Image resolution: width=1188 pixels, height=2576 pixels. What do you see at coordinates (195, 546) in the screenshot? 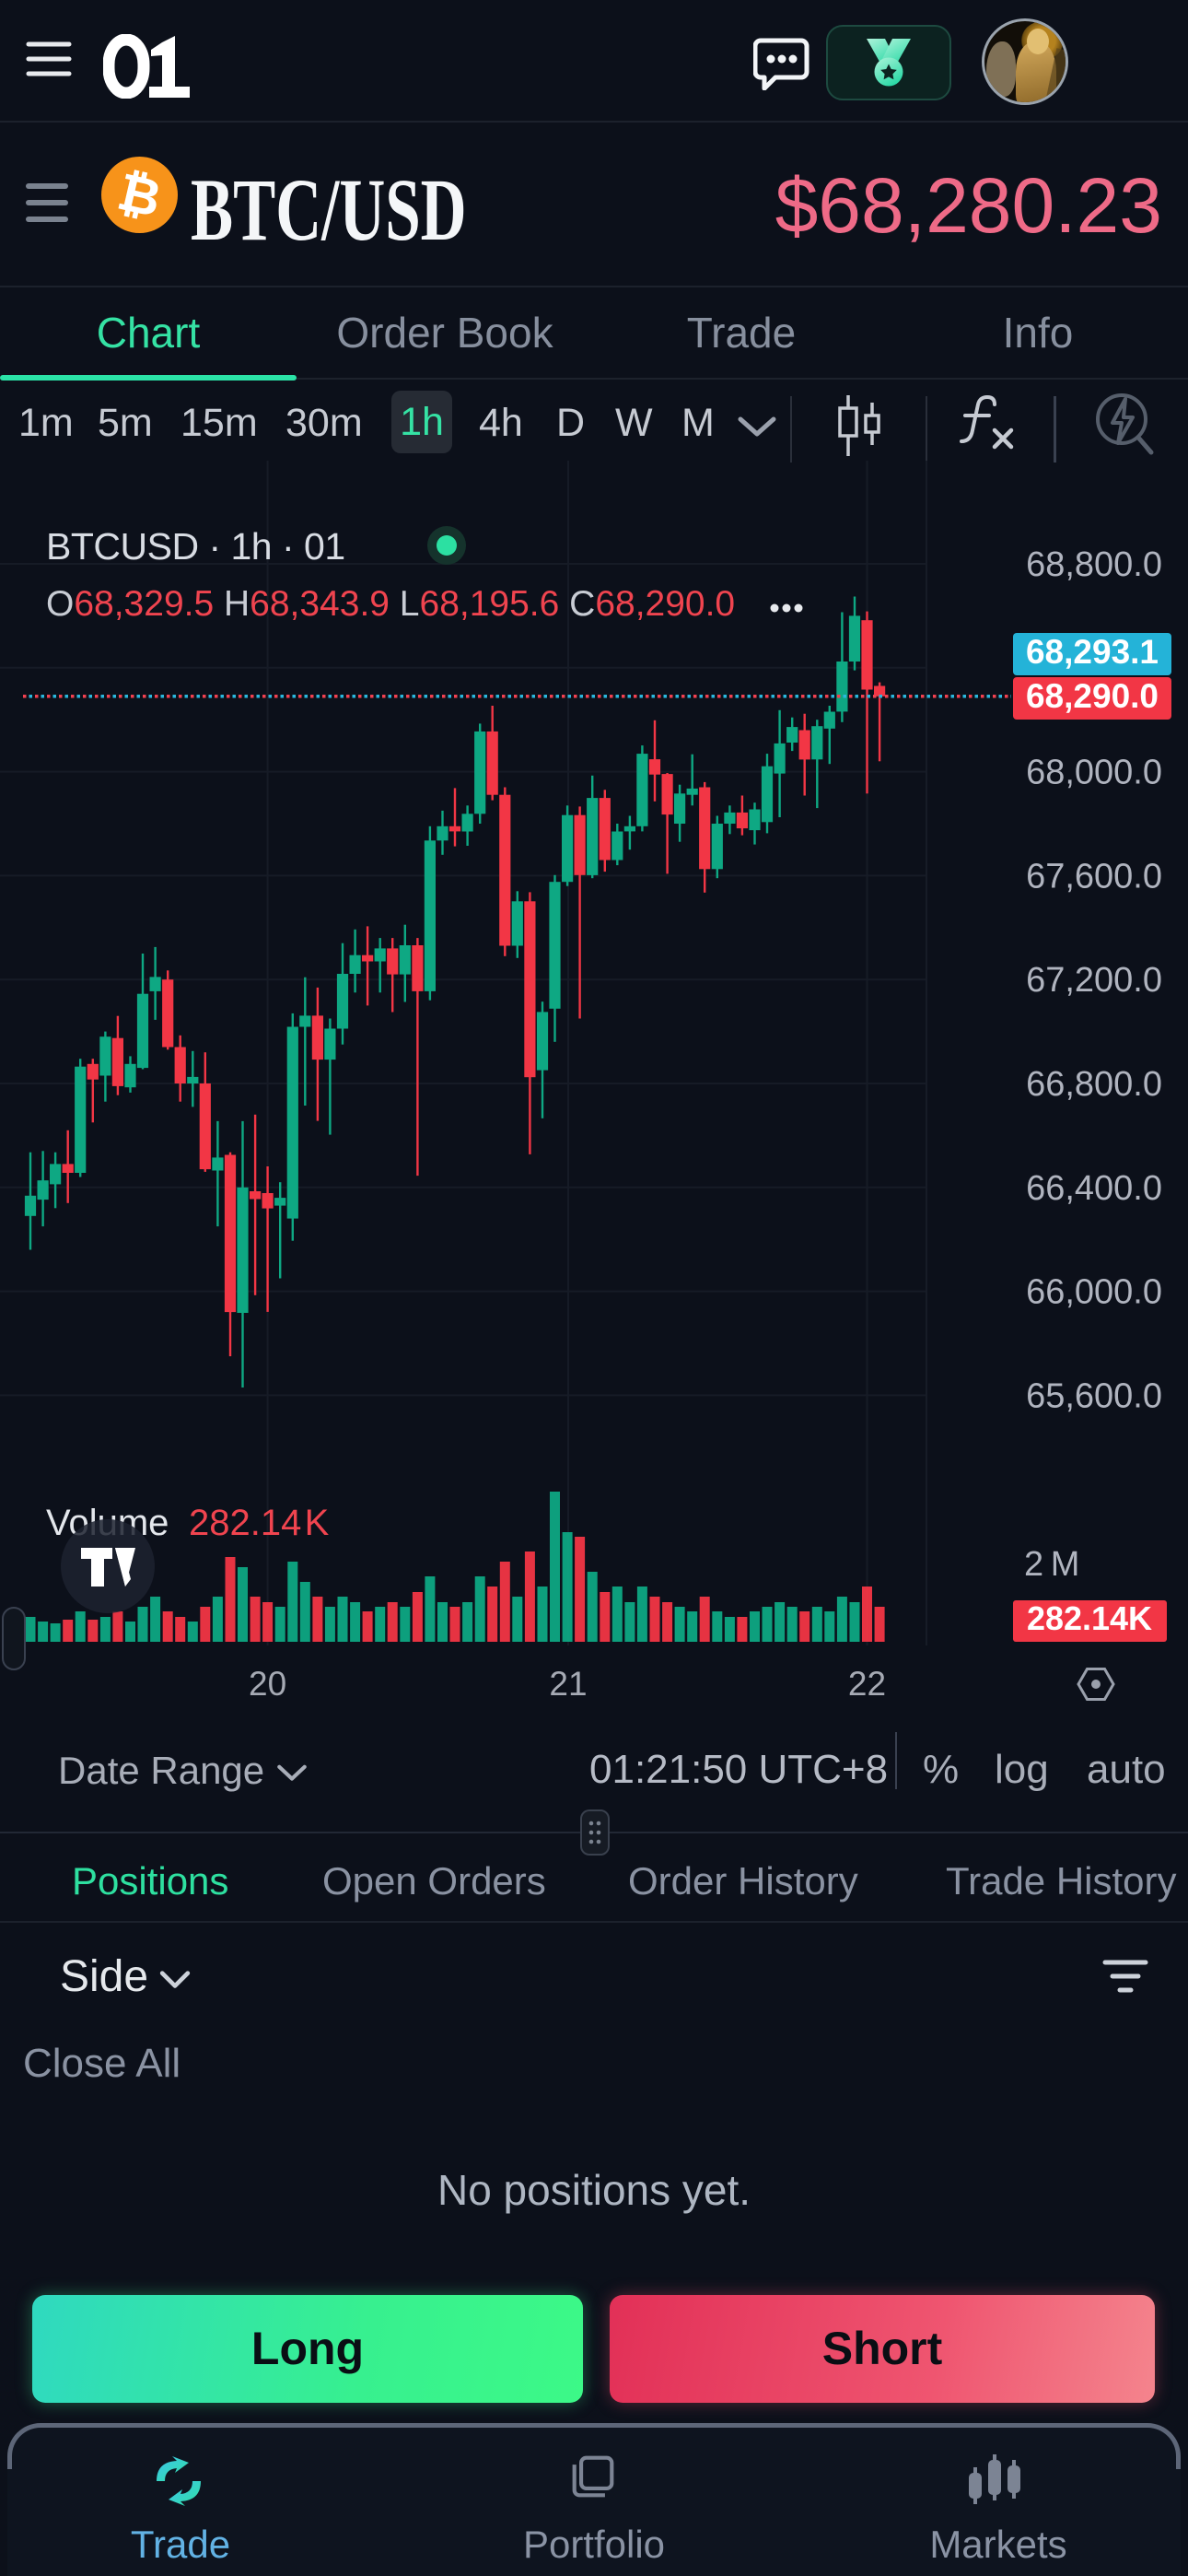
I see `svg-text: BTCUSD · 1h · 01` at bounding box center [195, 546].